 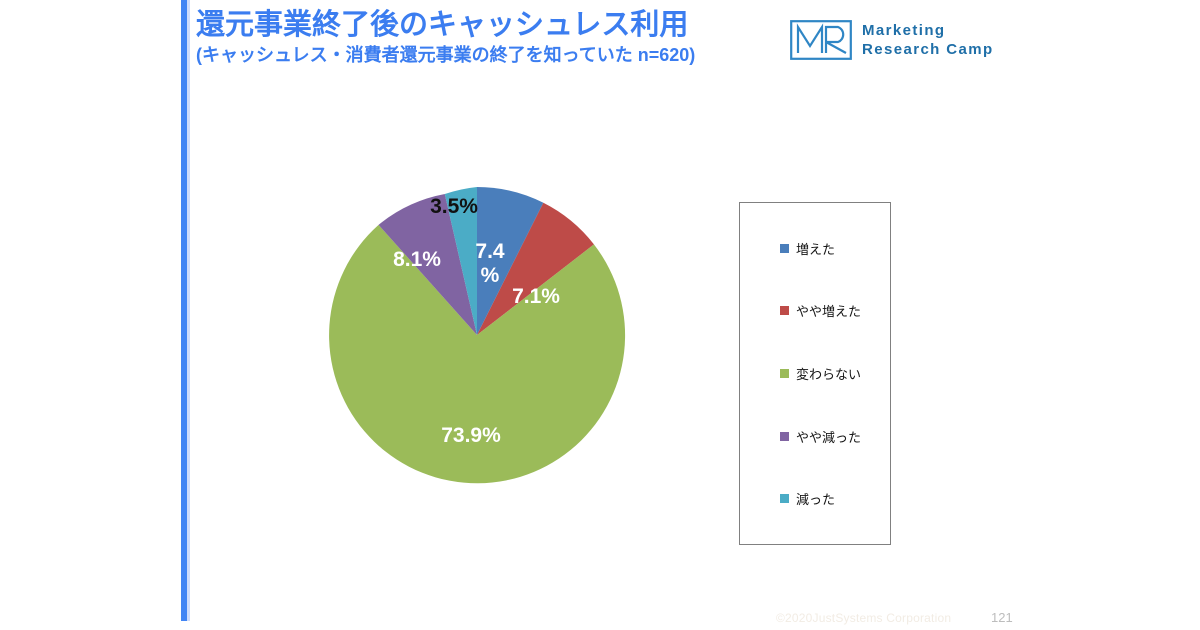 What do you see at coordinates (477, 354) in the screenshot?
I see `pie-slice-unchanged` at bounding box center [477, 354].